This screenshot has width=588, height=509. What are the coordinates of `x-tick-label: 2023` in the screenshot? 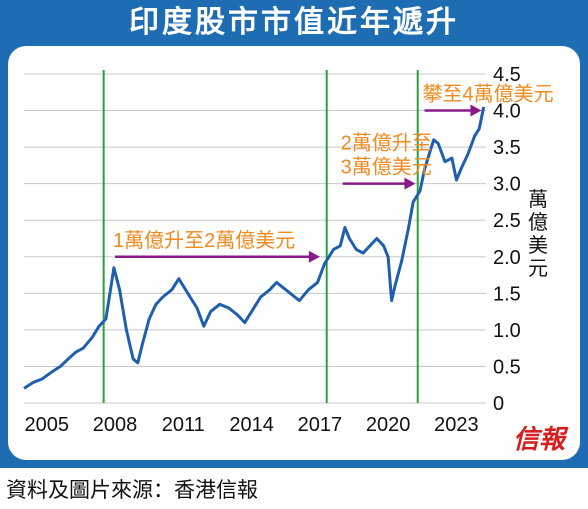 It's located at (456, 425).